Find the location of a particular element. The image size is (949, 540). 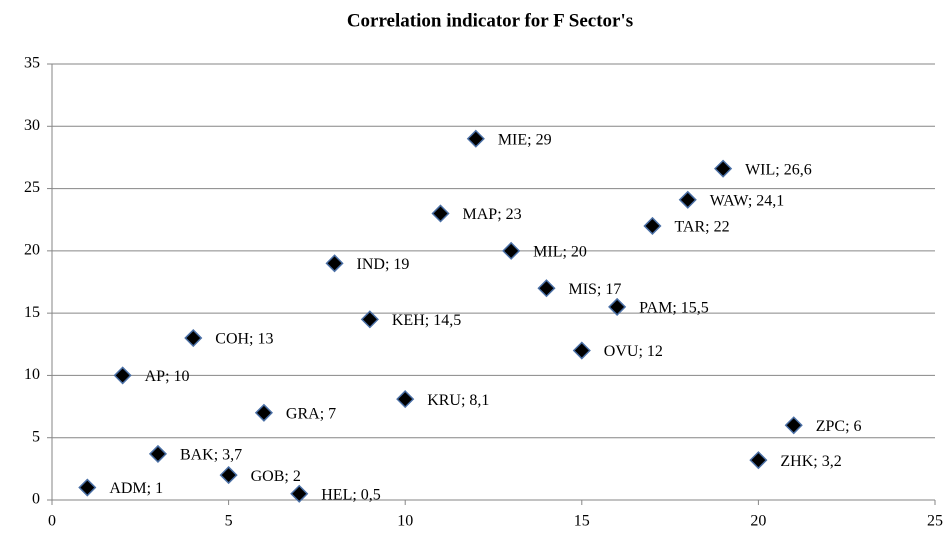

data-label: KEH; 14,5 is located at coordinates (426, 320).